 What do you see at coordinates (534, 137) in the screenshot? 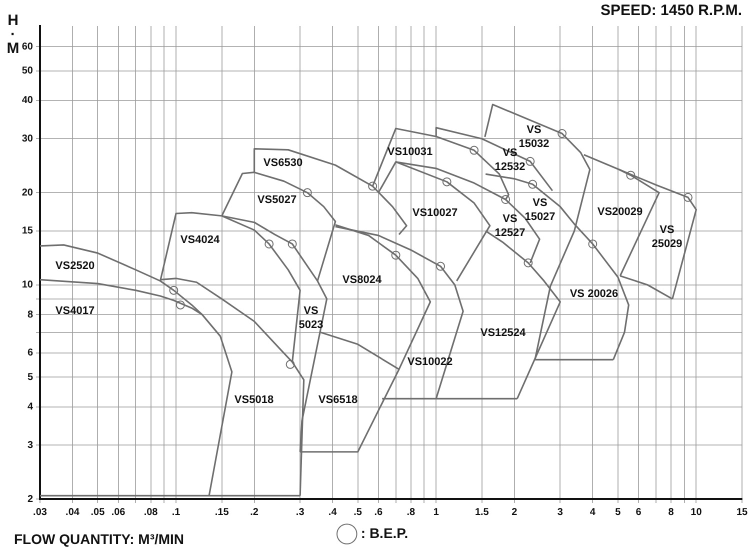
I see `annotation: VS 15032` at bounding box center [534, 137].